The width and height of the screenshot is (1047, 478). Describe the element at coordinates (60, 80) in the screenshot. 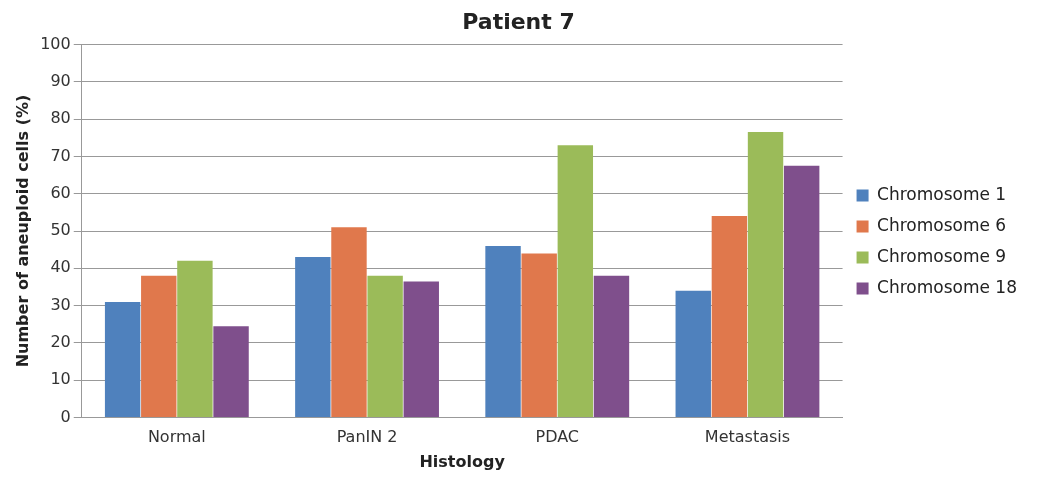

I see `y-tick-label: 90` at that location.